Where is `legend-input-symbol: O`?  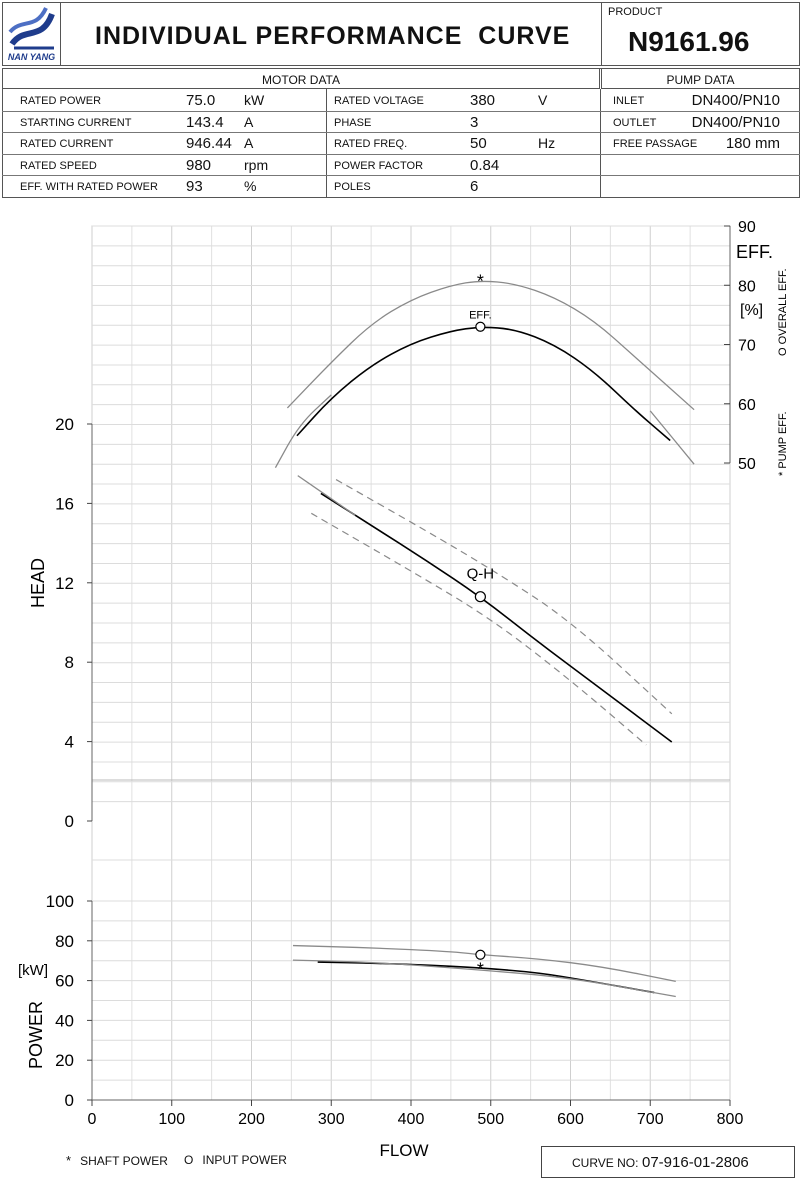
legend-input-symbol: O is located at coordinates (189, 1160).